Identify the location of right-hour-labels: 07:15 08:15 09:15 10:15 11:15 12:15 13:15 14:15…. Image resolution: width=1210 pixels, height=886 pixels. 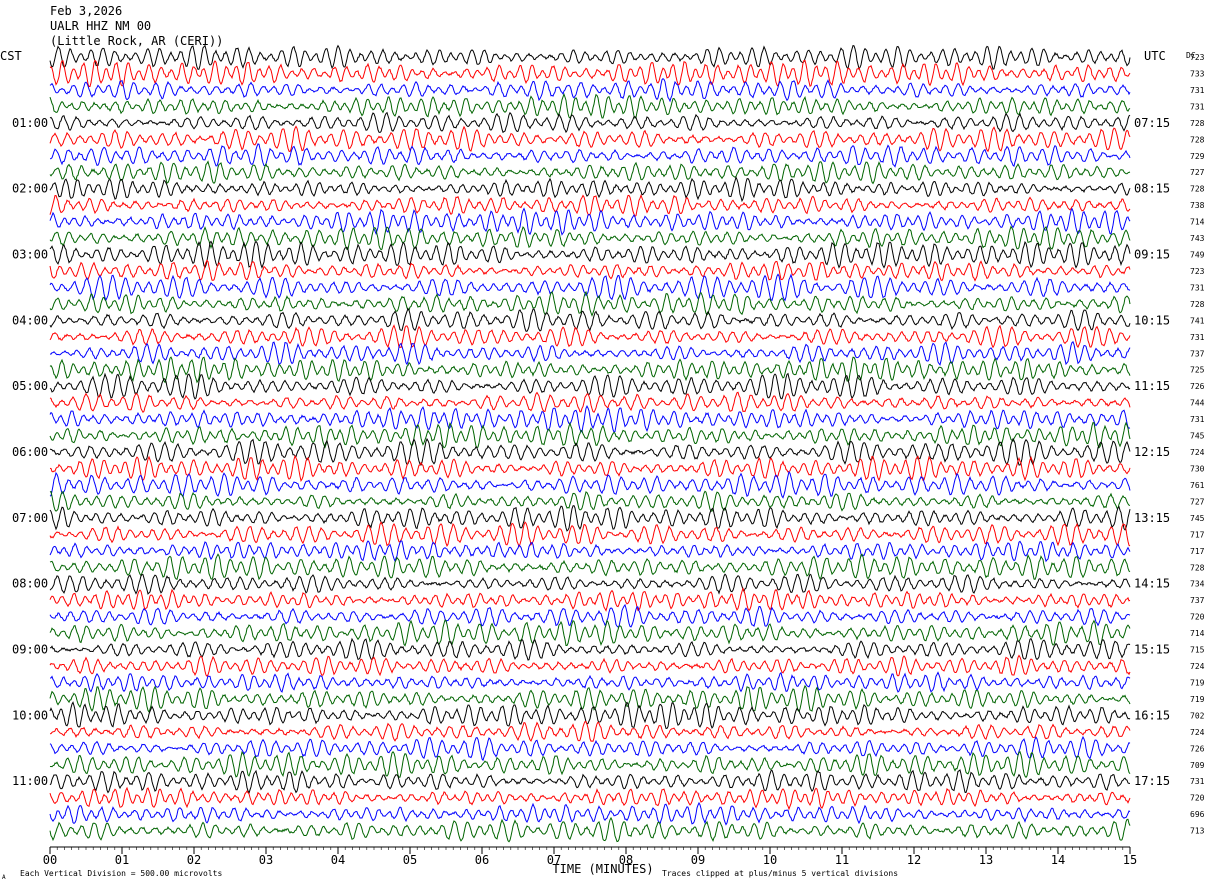
(1152, 452).